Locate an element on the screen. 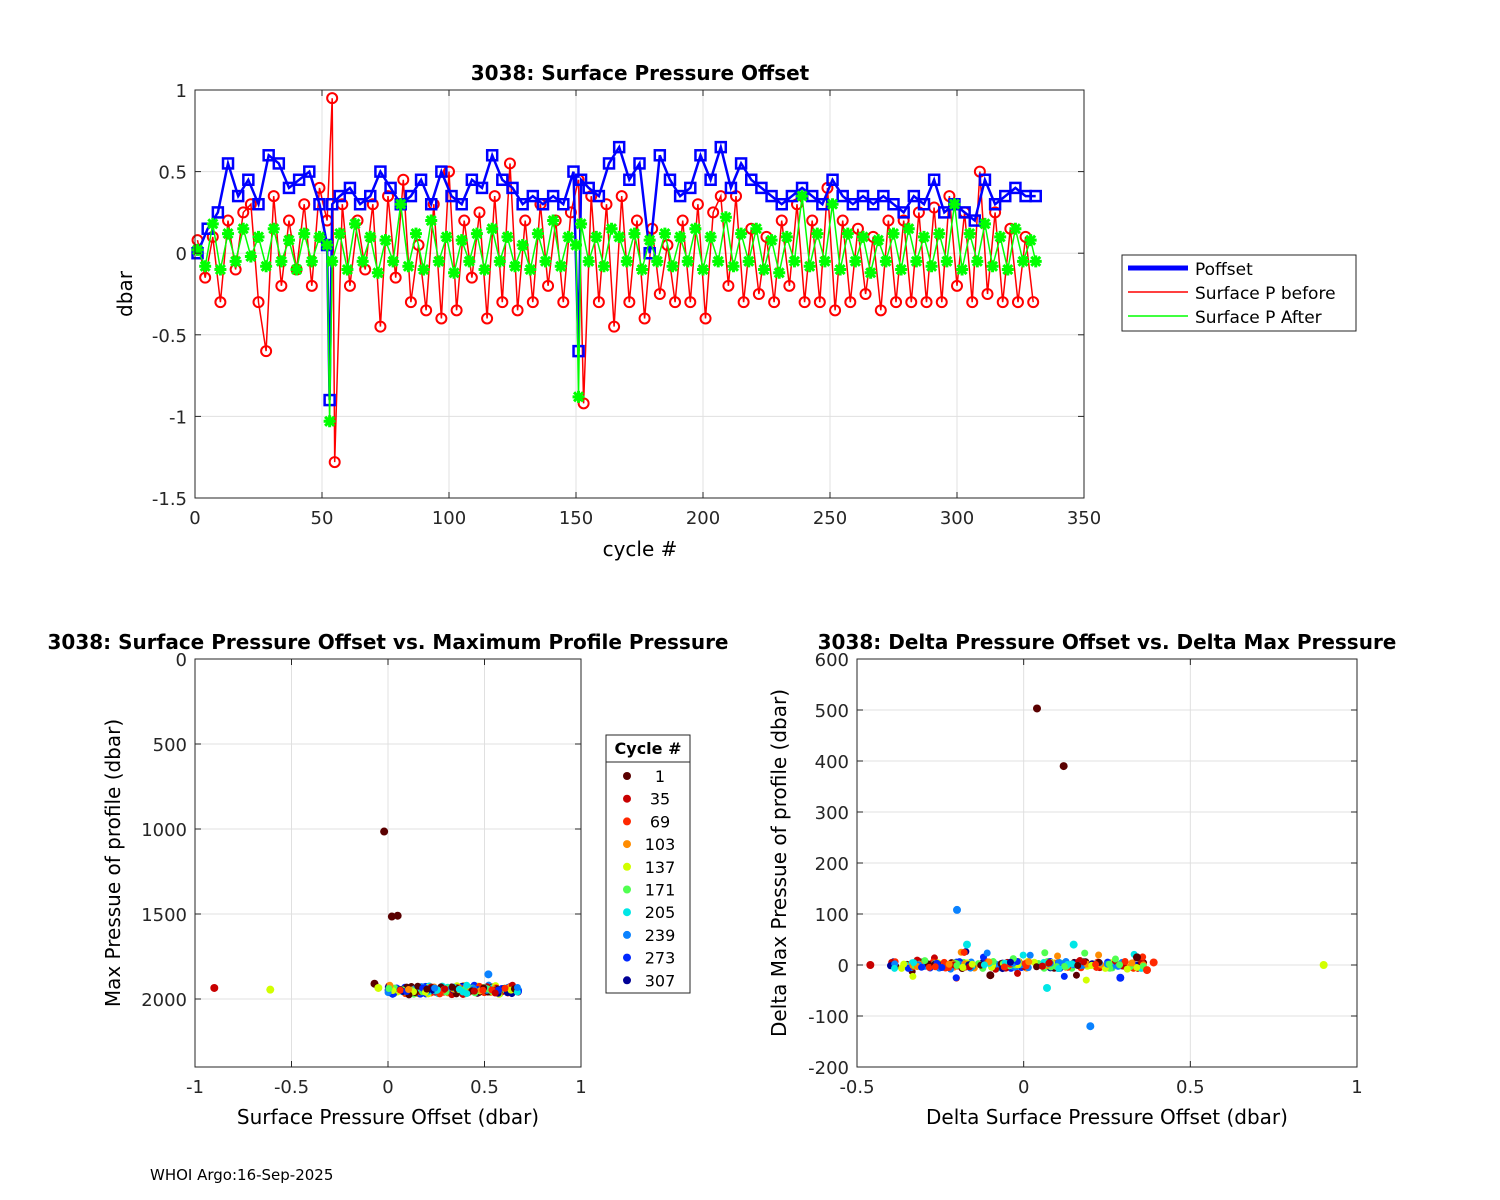 The image size is (1500, 1200). y-tick-label: 600 is located at coordinates (832, 660).